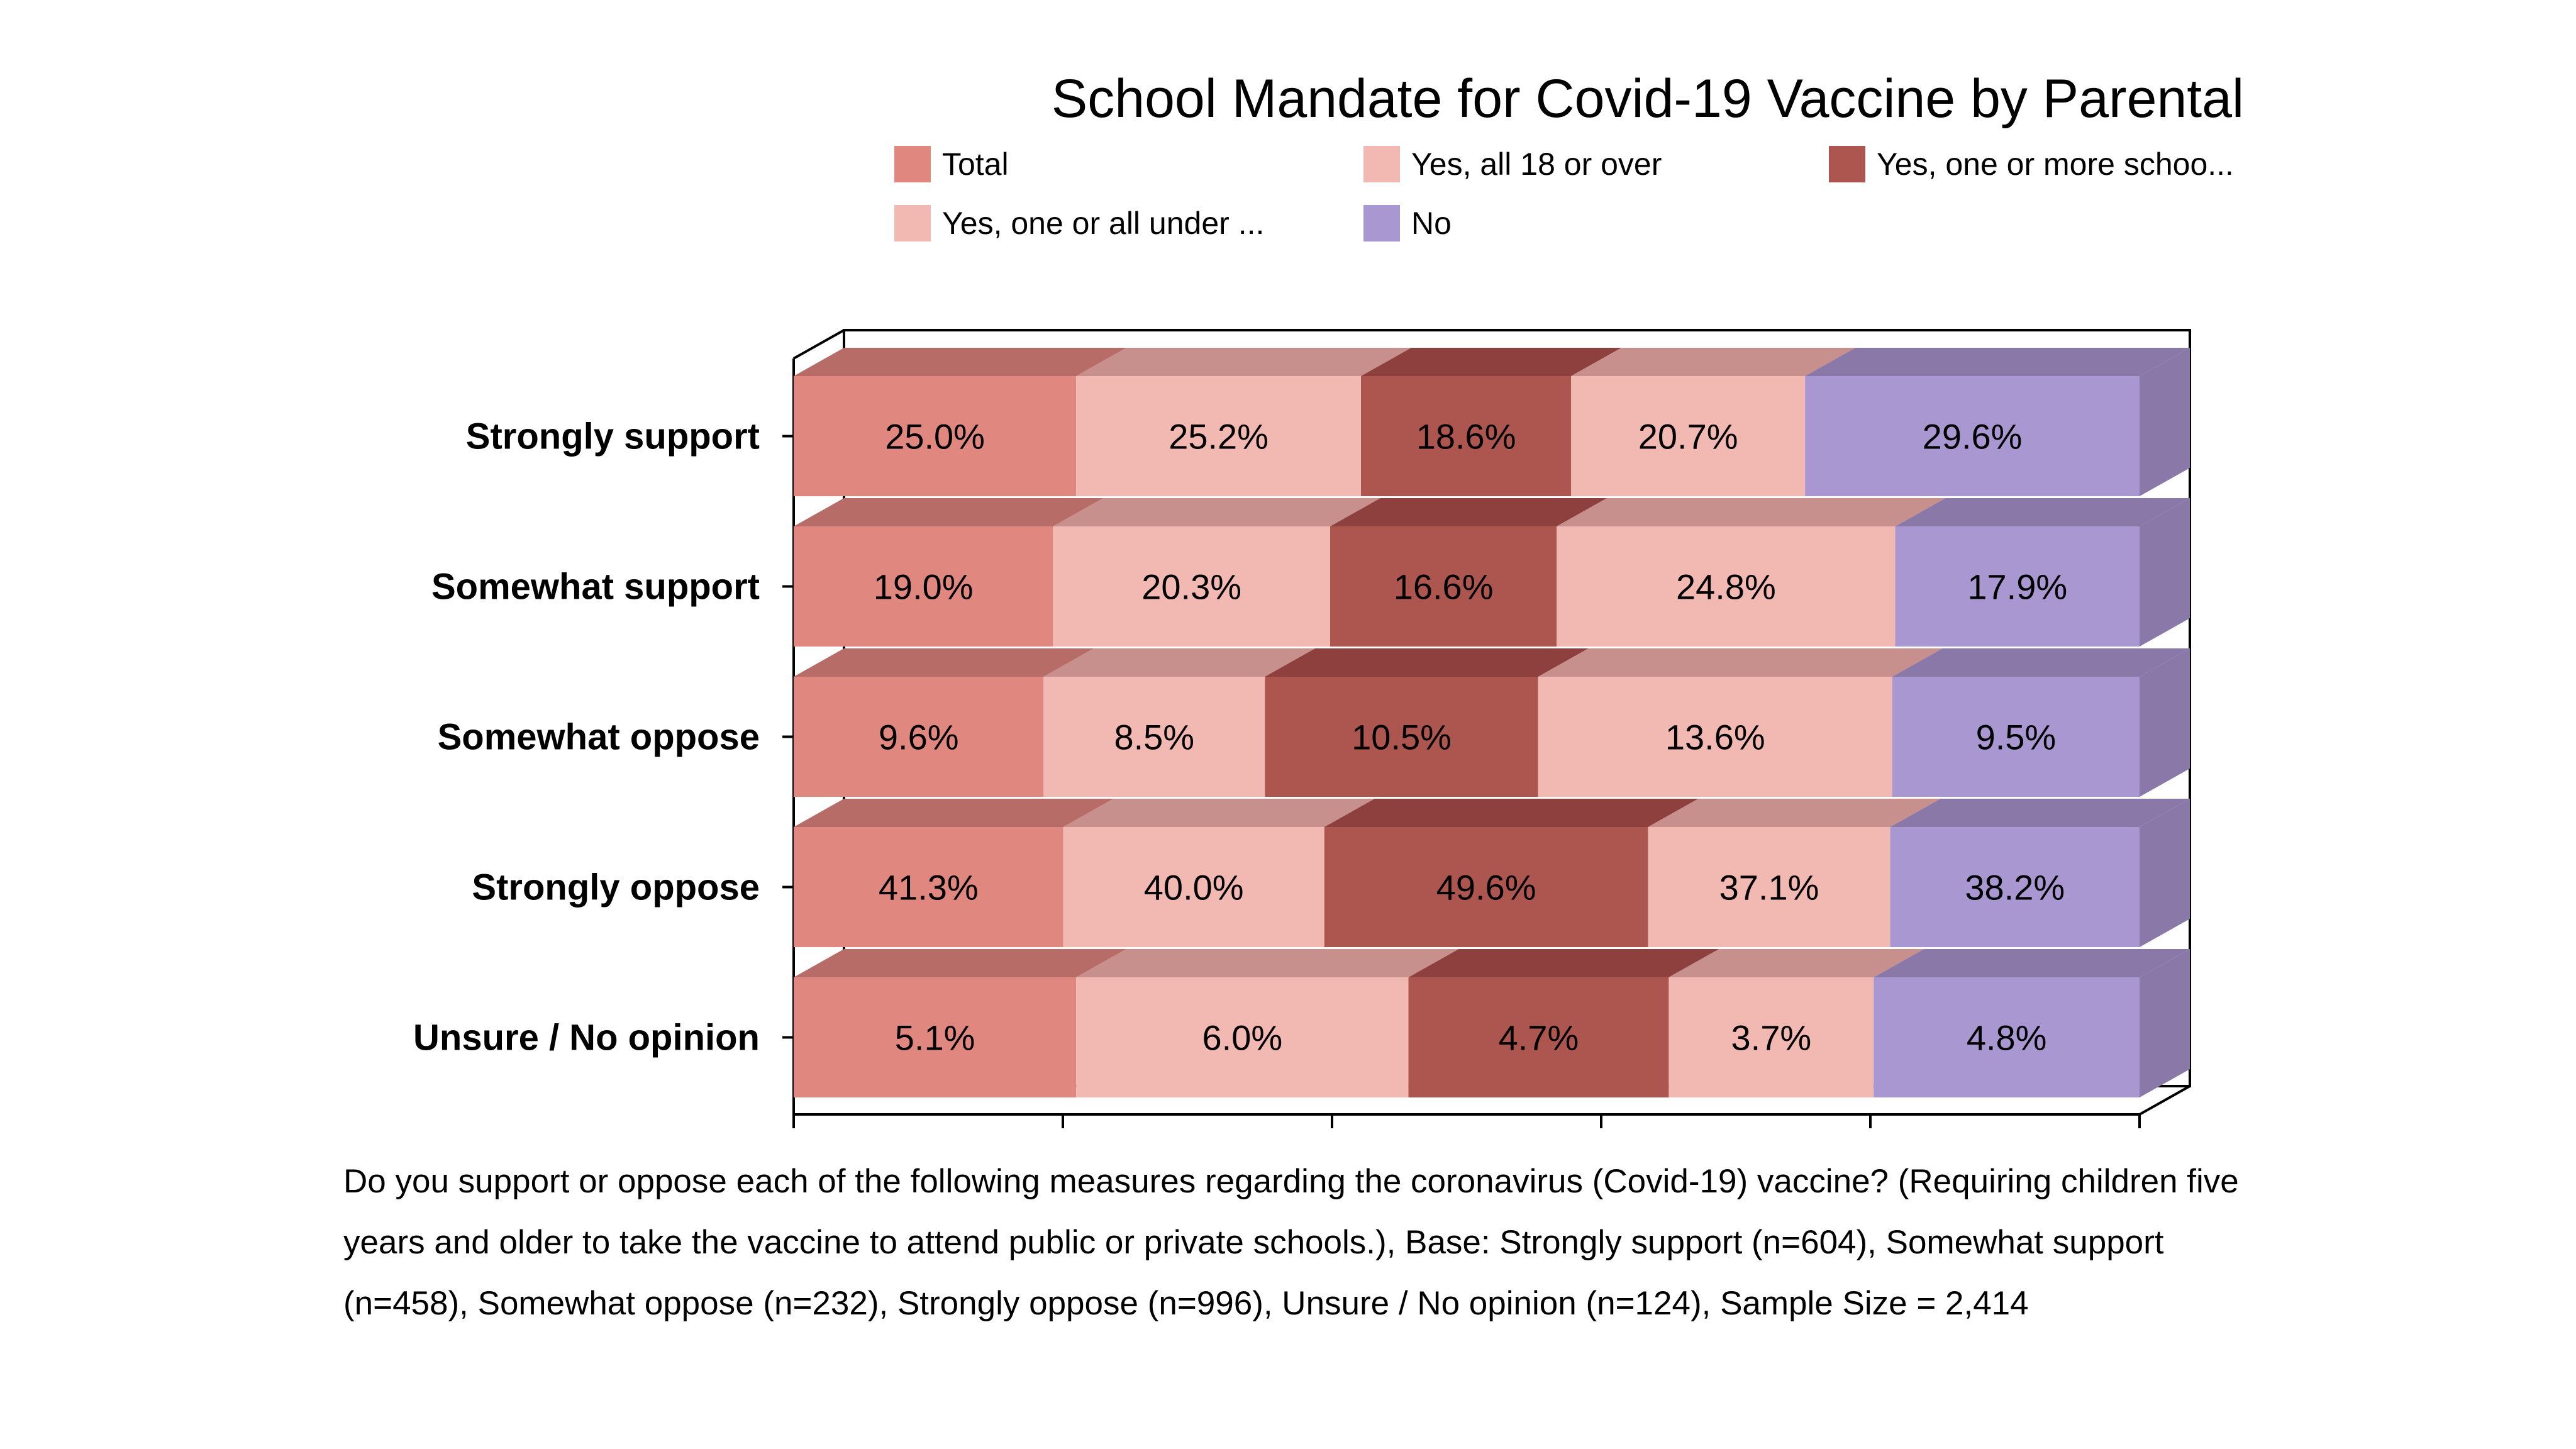  I want to click on bar-strongly-support-no-side, so click(2165, 422).